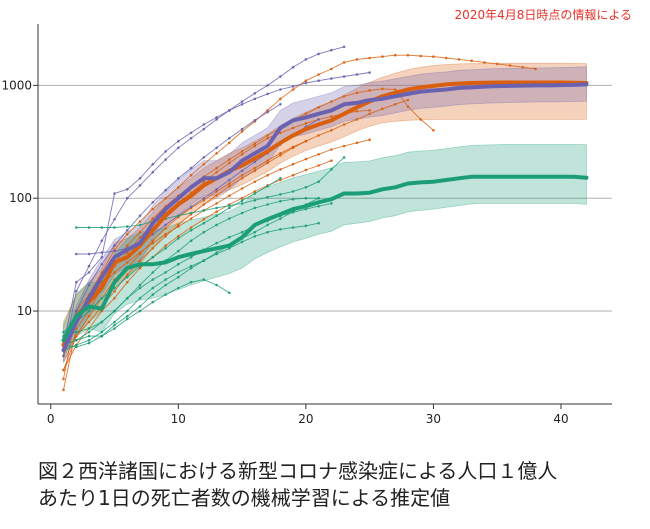 The height and width of the screenshot is (529, 650). What do you see at coordinates (24, 311) in the screenshot?
I see `y-tick-label-10: 10` at bounding box center [24, 311].